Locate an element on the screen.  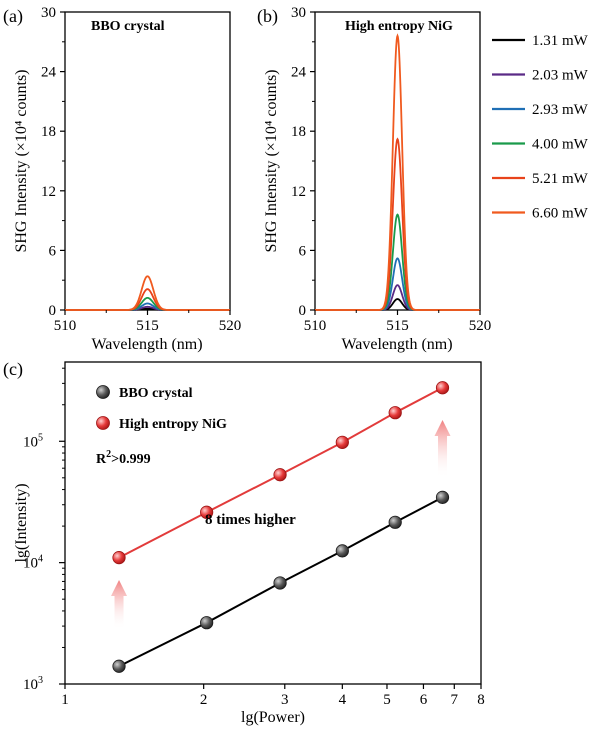
c-x-tick-label: 7 is located at coordinates (455, 700).